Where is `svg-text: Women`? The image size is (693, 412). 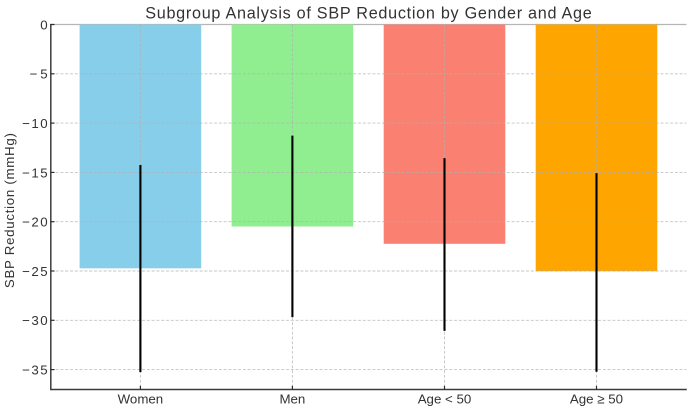
svg-text: Women is located at coordinates (141, 398).